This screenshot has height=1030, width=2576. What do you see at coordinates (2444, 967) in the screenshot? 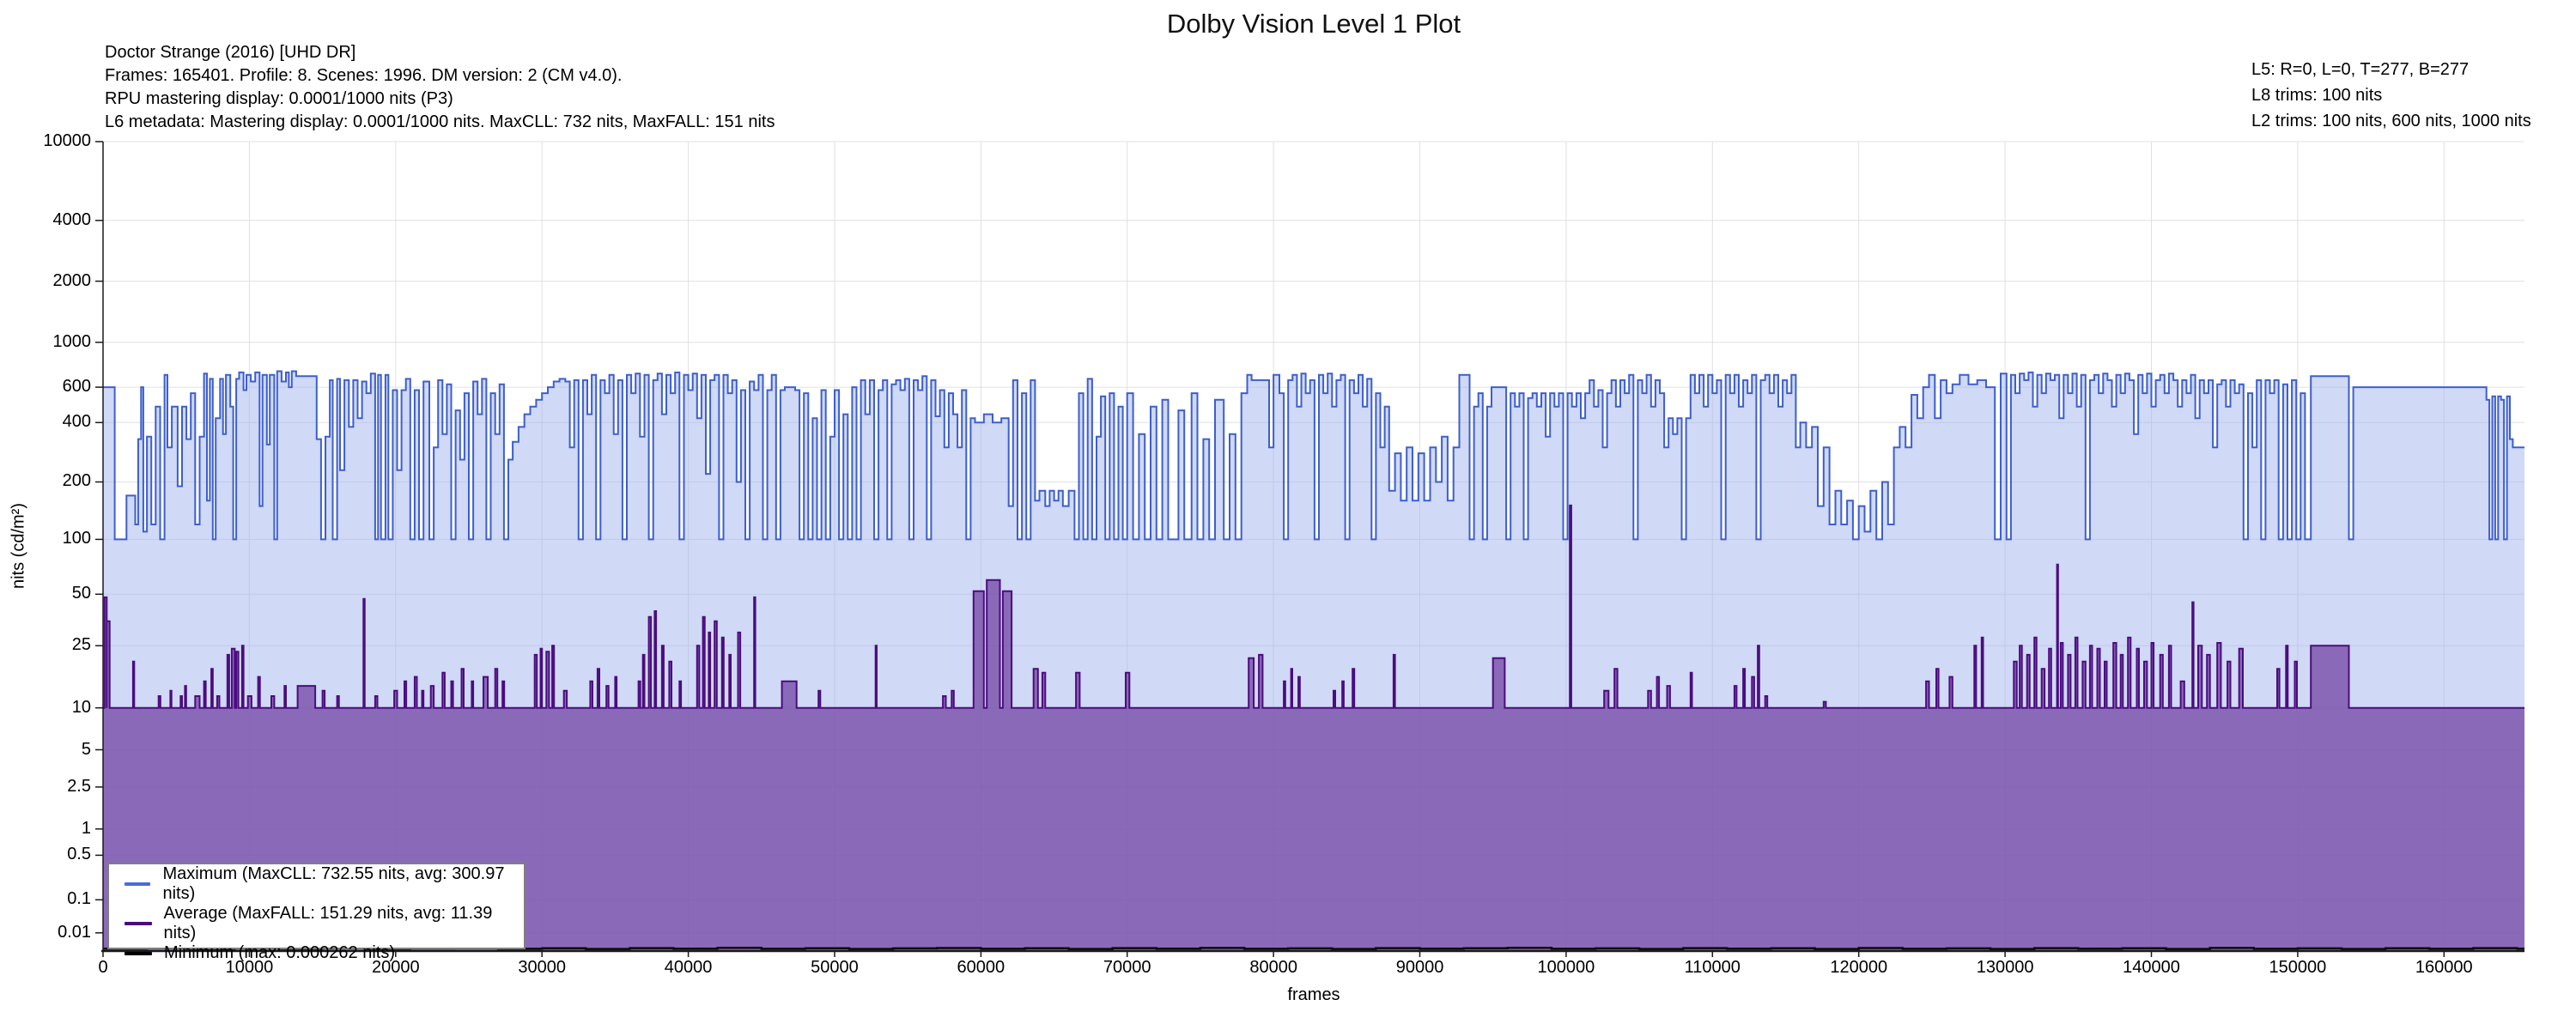
I see `x-tick-label: 160000` at bounding box center [2444, 967].